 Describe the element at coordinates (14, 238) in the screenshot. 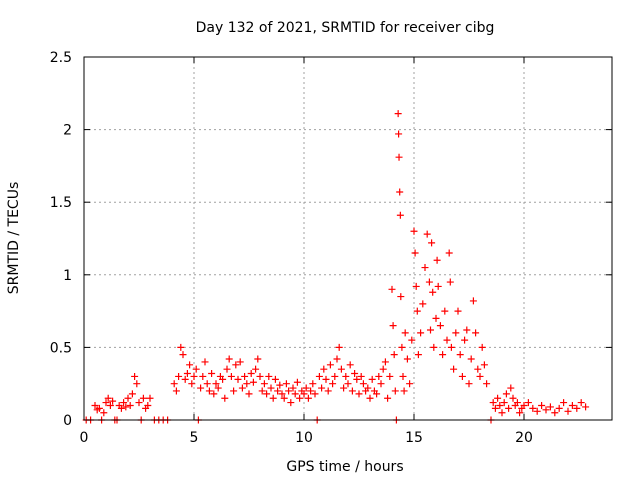

I see `y-axis-label: SRMTID / TECUs` at that location.